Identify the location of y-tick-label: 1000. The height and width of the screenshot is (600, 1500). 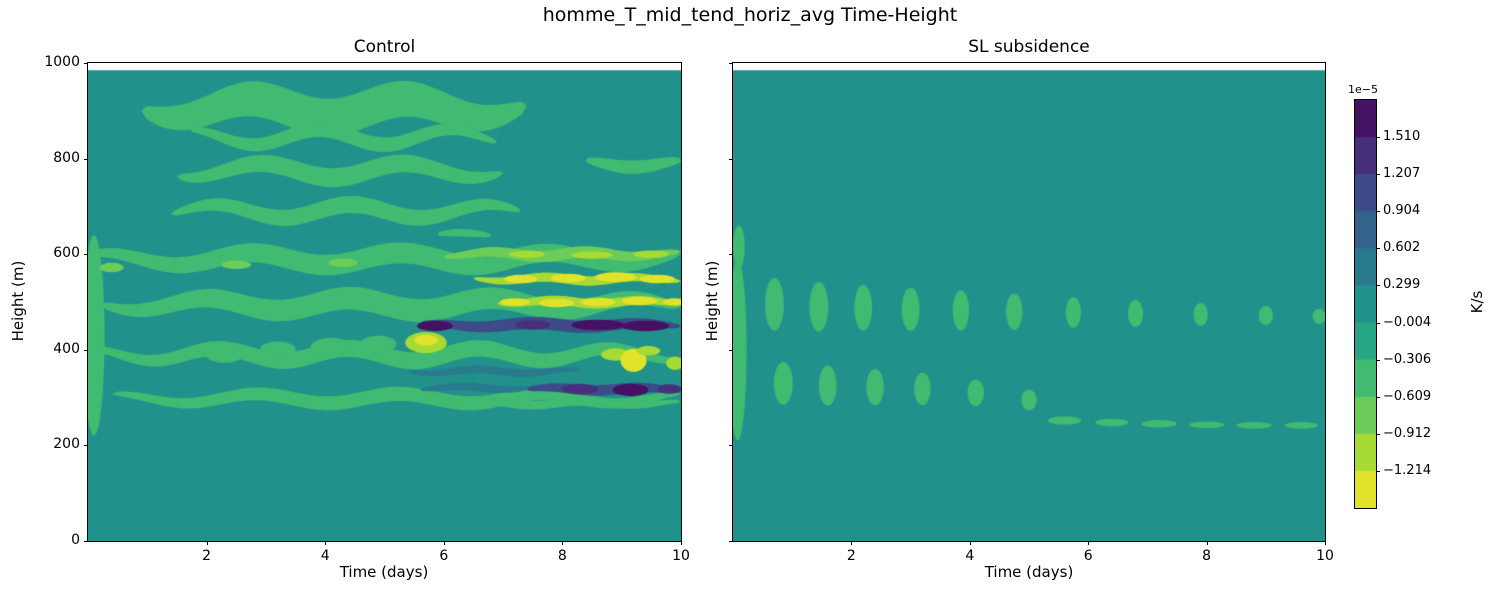
(62, 62).